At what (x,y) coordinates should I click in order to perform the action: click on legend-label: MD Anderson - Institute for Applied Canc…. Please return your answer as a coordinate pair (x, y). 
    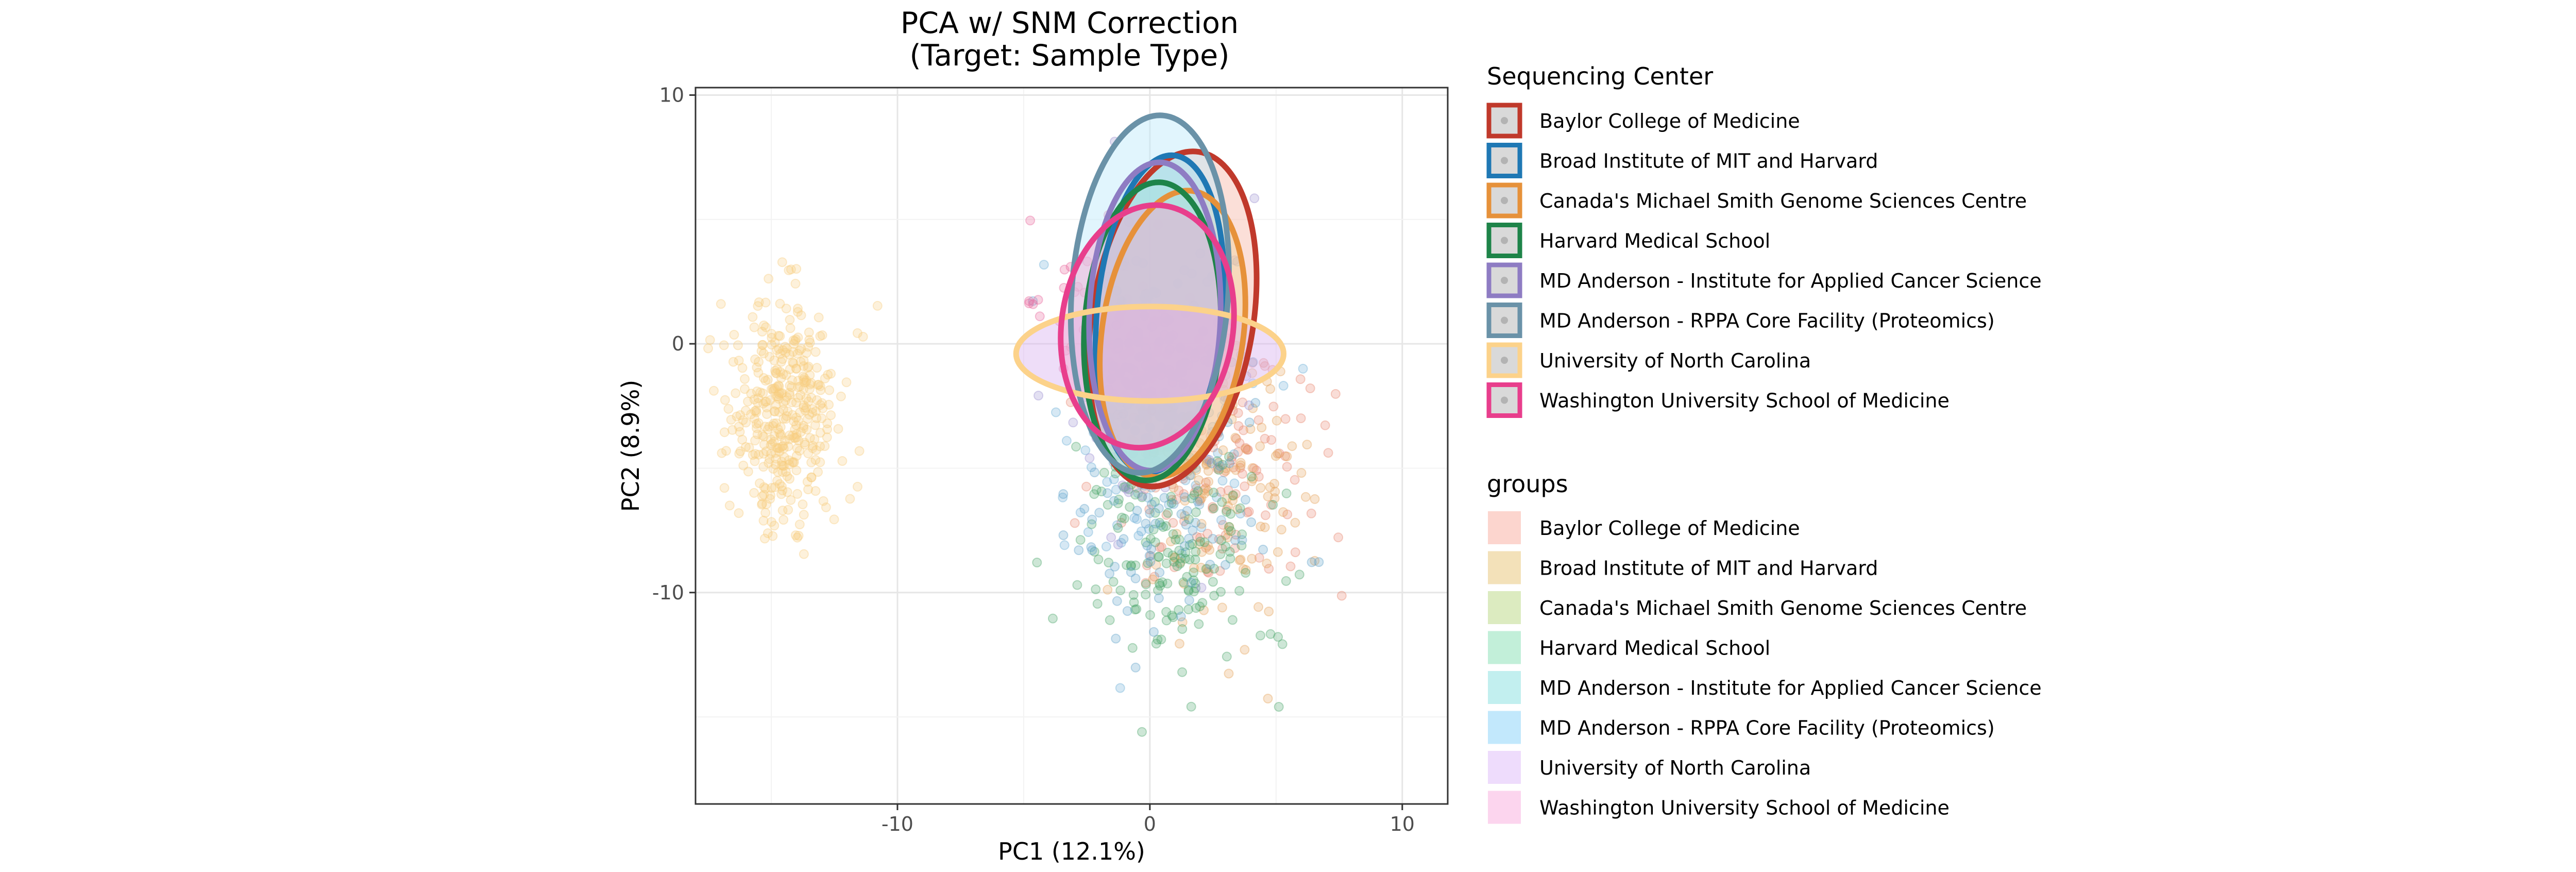
    Looking at the image, I should click on (1790, 688).